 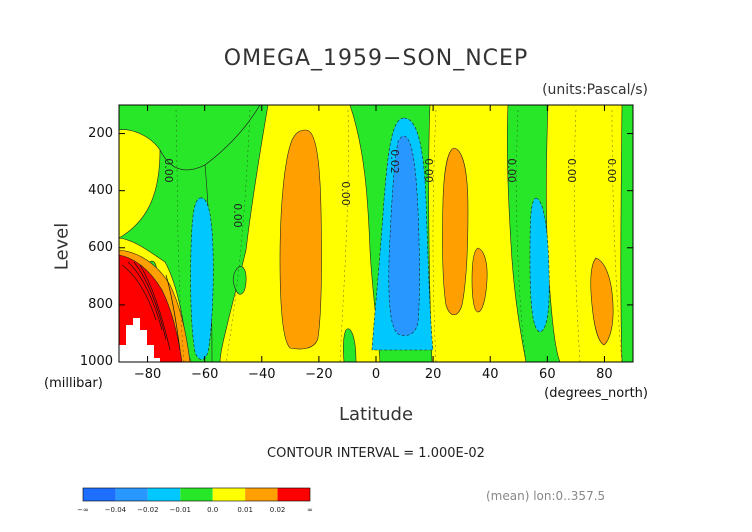 What do you see at coordinates (626, 233) in the screenshot?
I see `green-region-north` at bounding box center [626, 233].